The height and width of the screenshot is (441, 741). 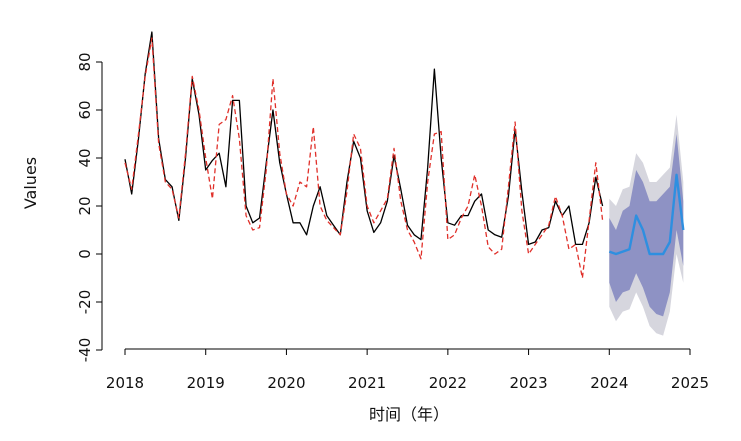 What do you see at coordinates (85, 61) in the screenshot?
I see `y-tick-label: 80` at bounding box center [85, 61].